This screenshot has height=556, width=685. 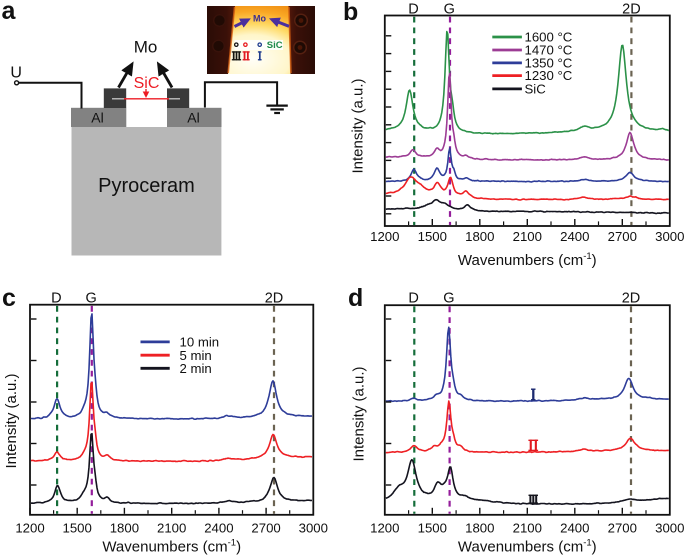 I want to click on svg-text: c, so click(x=9, y=298).